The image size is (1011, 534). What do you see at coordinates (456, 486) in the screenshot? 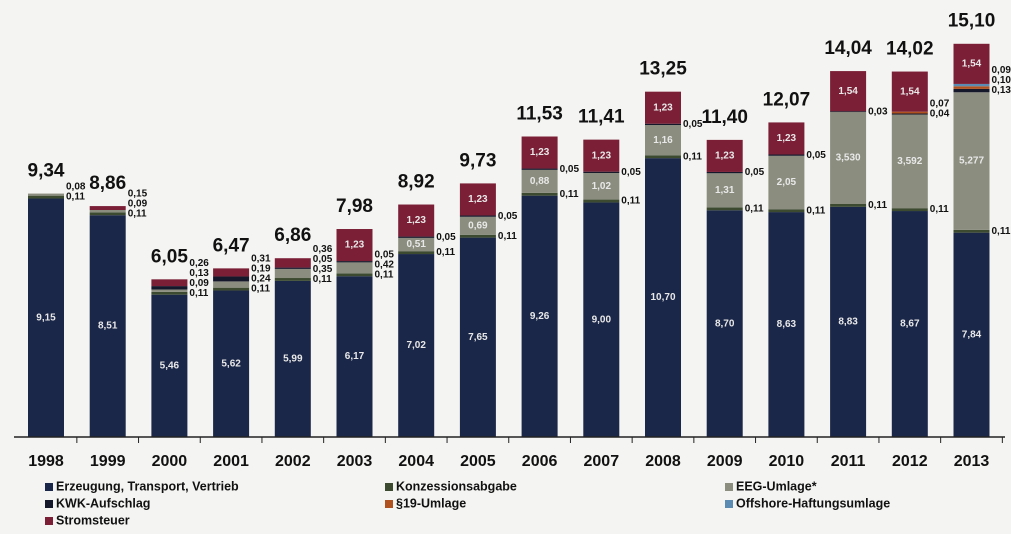
I see `legend-label: Konzessionsabgabe` at bounding box center [456, 486].